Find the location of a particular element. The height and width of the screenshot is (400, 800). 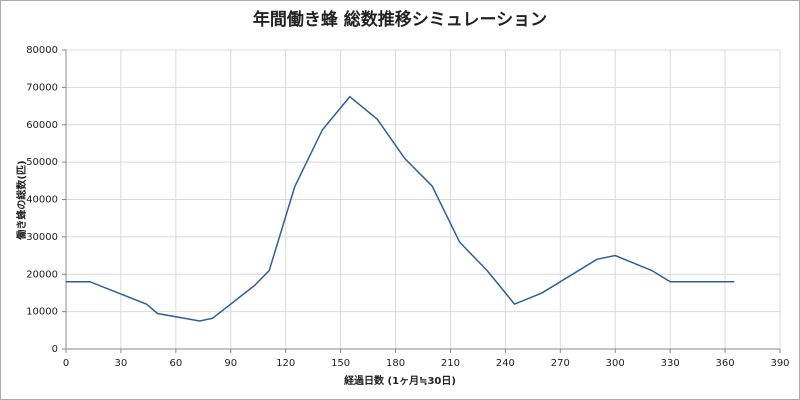

y-tick-label: 20000 is located at coordinates (42, 274).